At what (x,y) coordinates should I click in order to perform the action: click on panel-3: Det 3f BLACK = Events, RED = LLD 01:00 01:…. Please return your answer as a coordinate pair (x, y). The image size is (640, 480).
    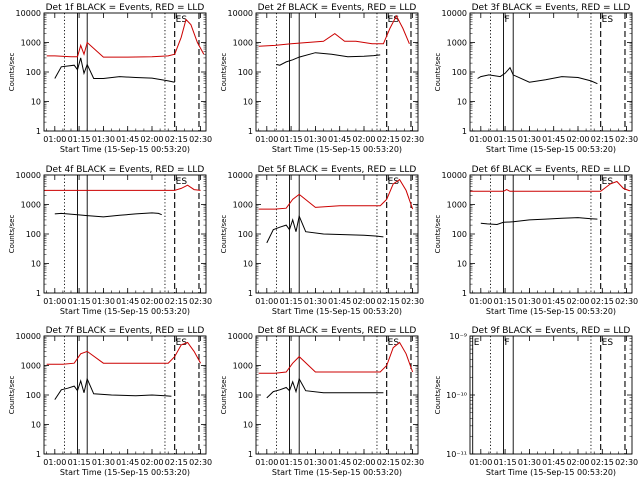
    Looking at the image, I should click on (536, 78).